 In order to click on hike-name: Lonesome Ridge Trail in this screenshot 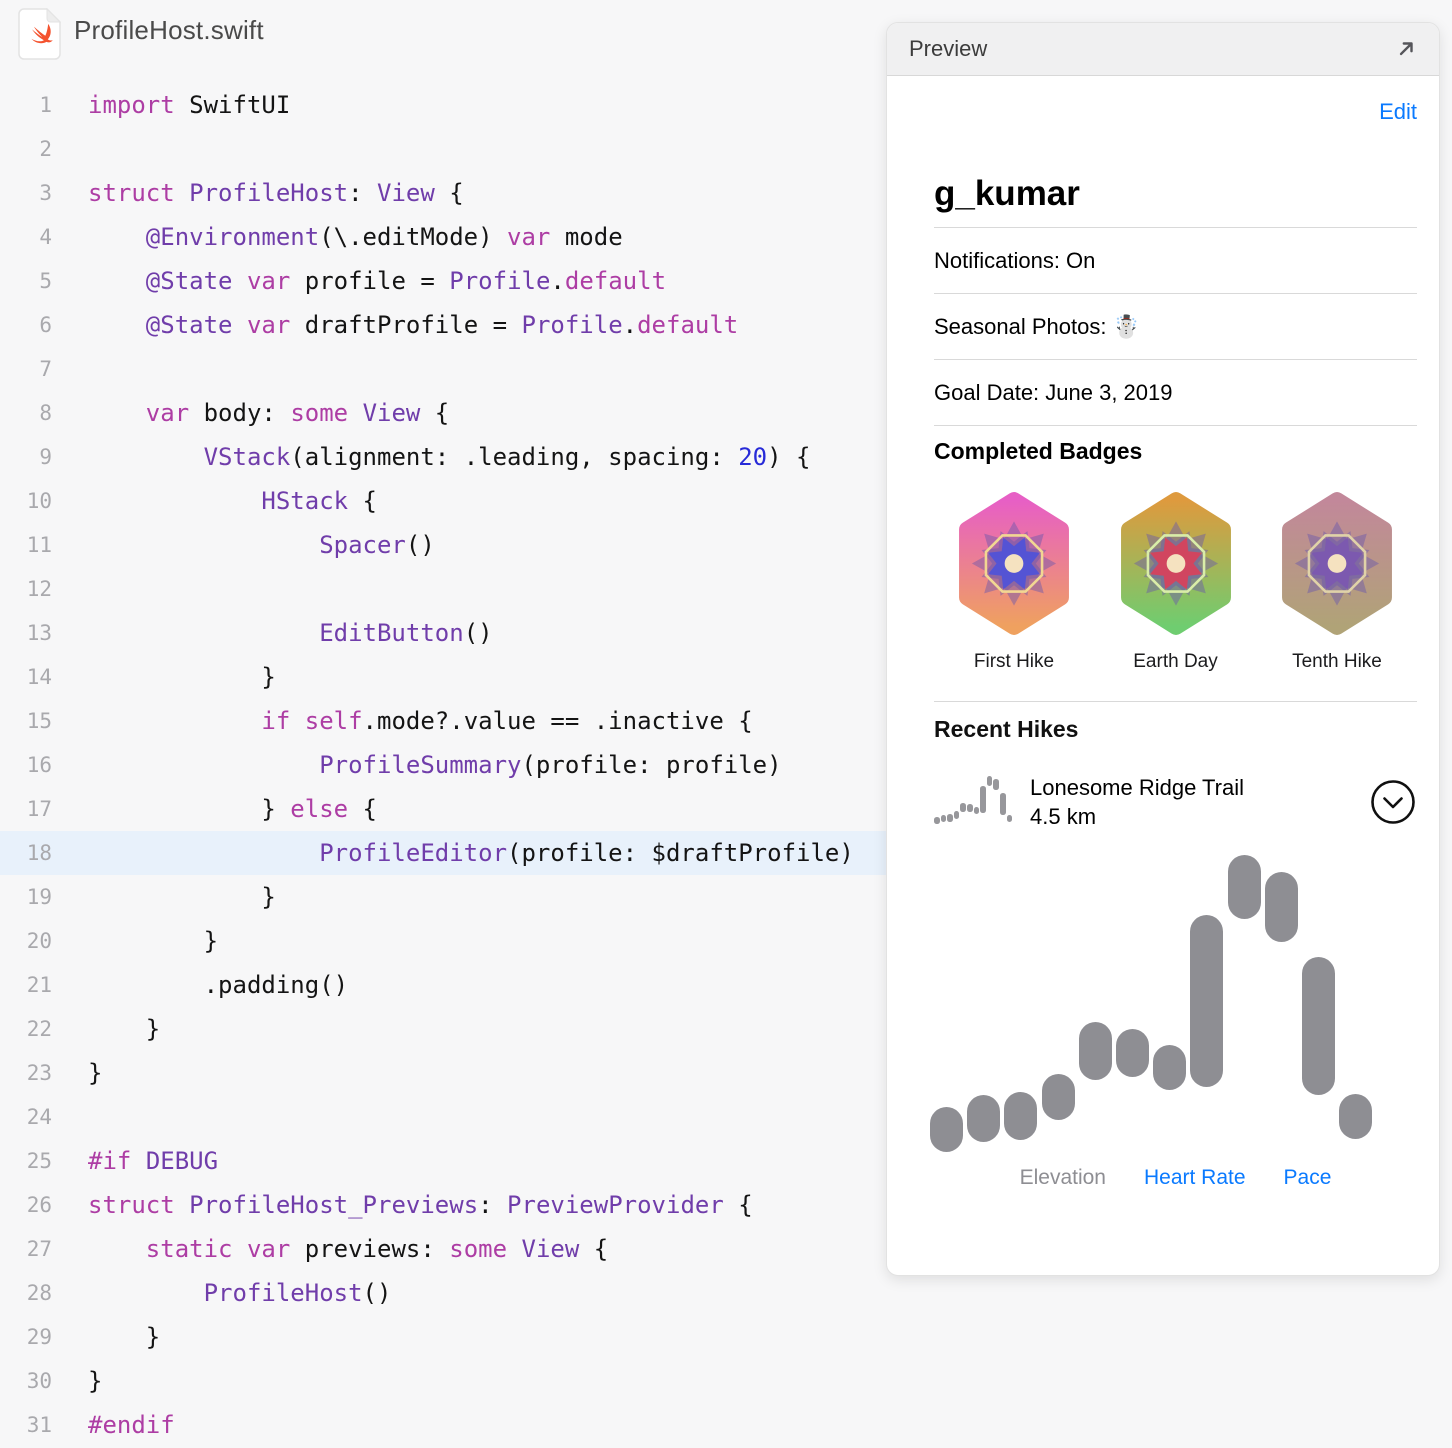, I will do `click(1137, 787)`.